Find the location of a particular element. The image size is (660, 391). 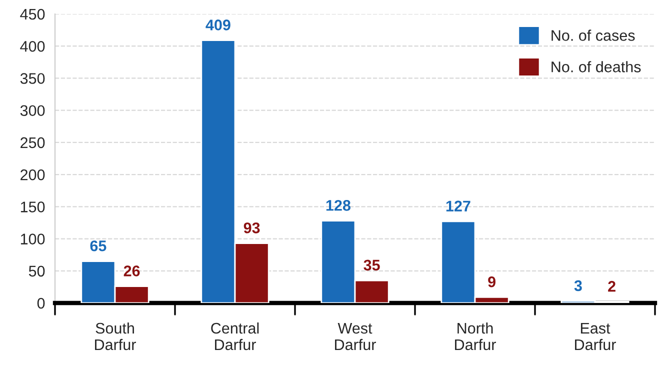

legend-label: No. of deaths is located at coordinates (596, 66).